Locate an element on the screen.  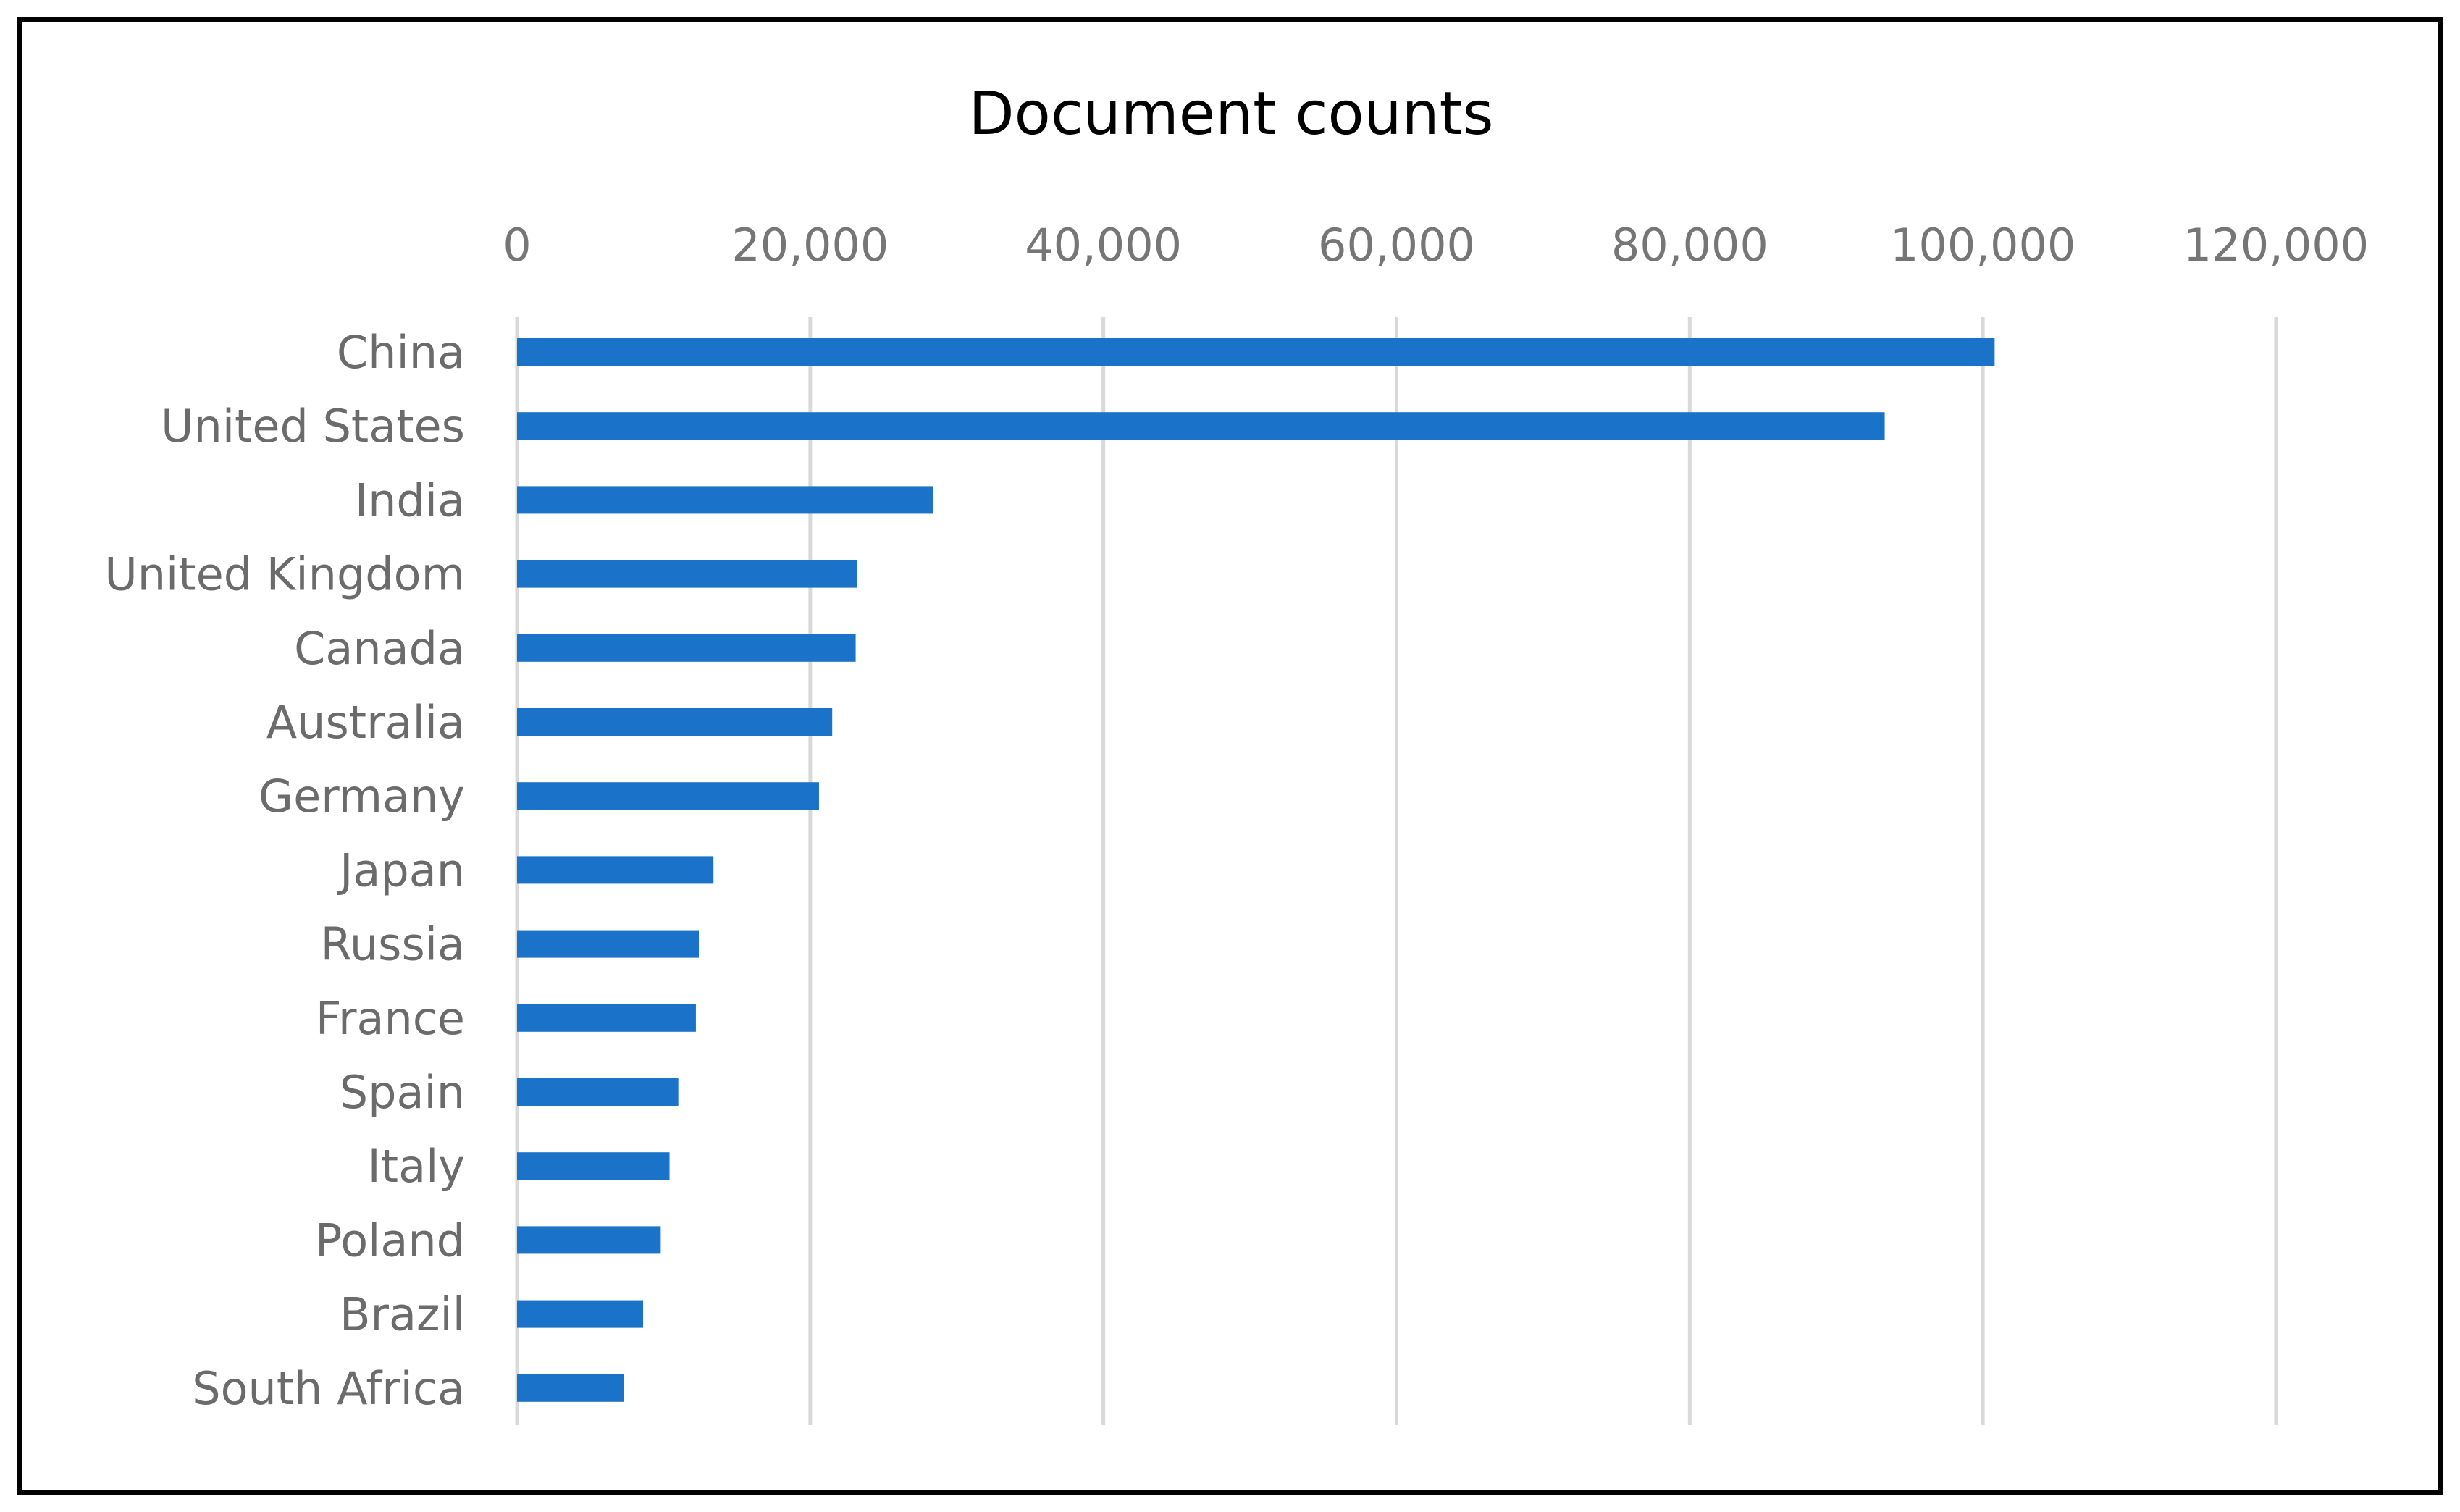
category-label: Italy is located at coordinates (416, 1166).